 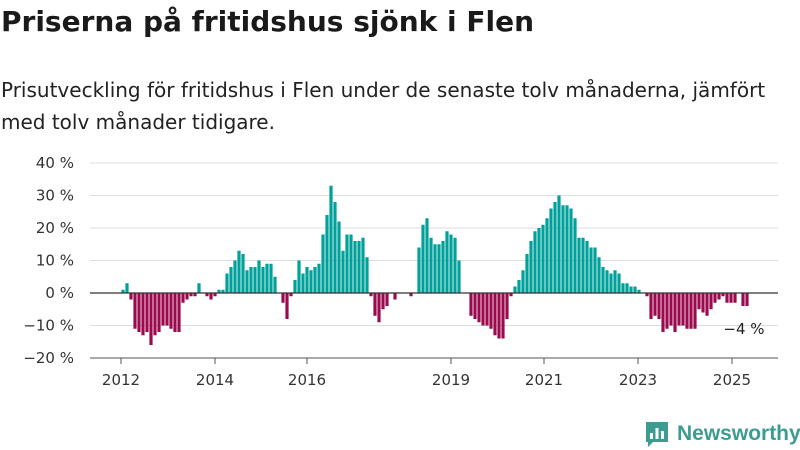 What do you see at coordinates (307, 380) in the screenshot?
I see `x-tick-label: 2016` at bounding box center [307, 380].